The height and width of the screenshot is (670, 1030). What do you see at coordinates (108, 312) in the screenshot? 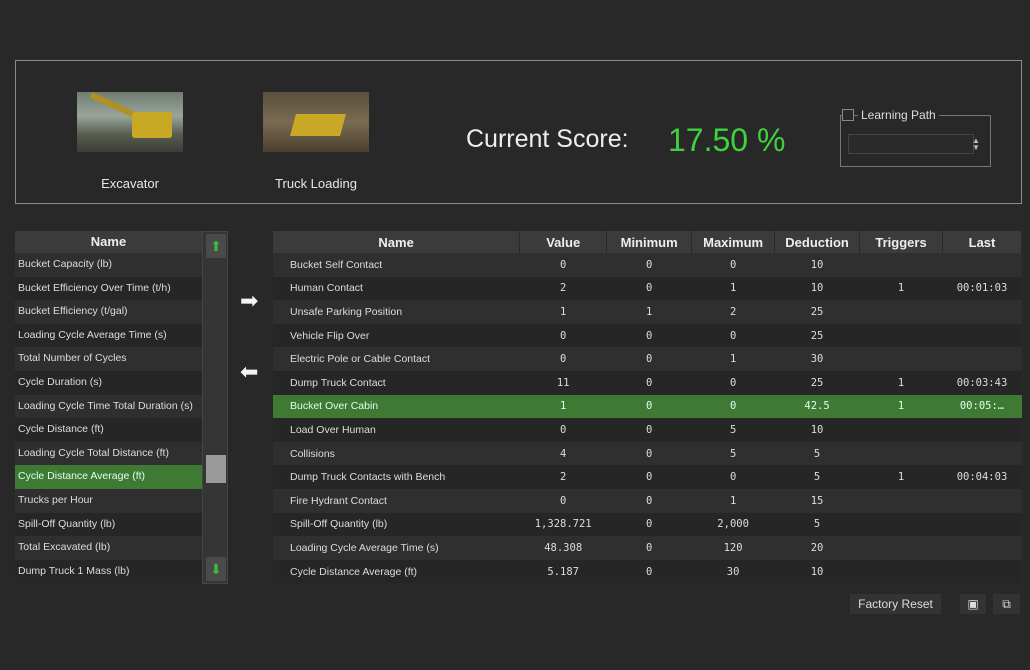
I see `list-item: Bucket Efficiency (t/gal)` at bounding box center [108, 312].